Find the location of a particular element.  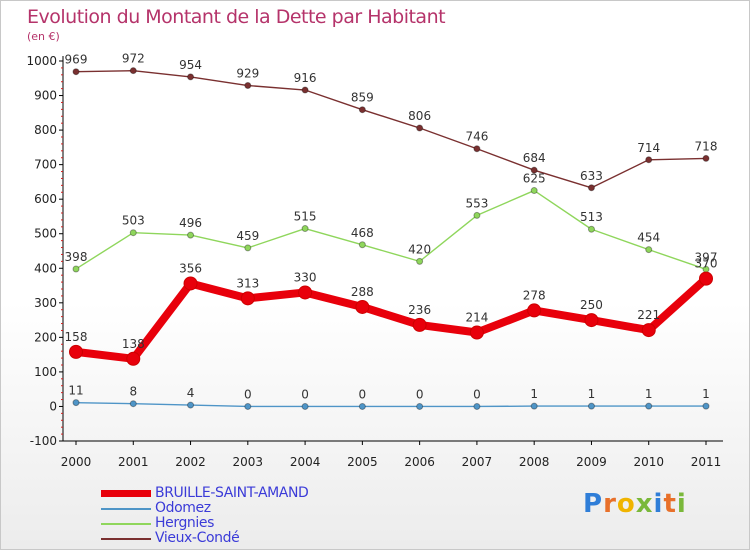

y-tick-label: 0 is located at coordinates (53, 406).